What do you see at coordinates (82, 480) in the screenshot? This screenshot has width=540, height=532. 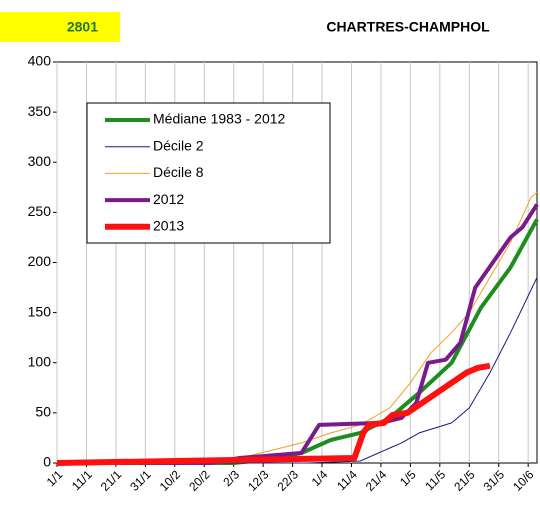 I see `x-tick-label: 11/1` at bounding box center [82, 480].